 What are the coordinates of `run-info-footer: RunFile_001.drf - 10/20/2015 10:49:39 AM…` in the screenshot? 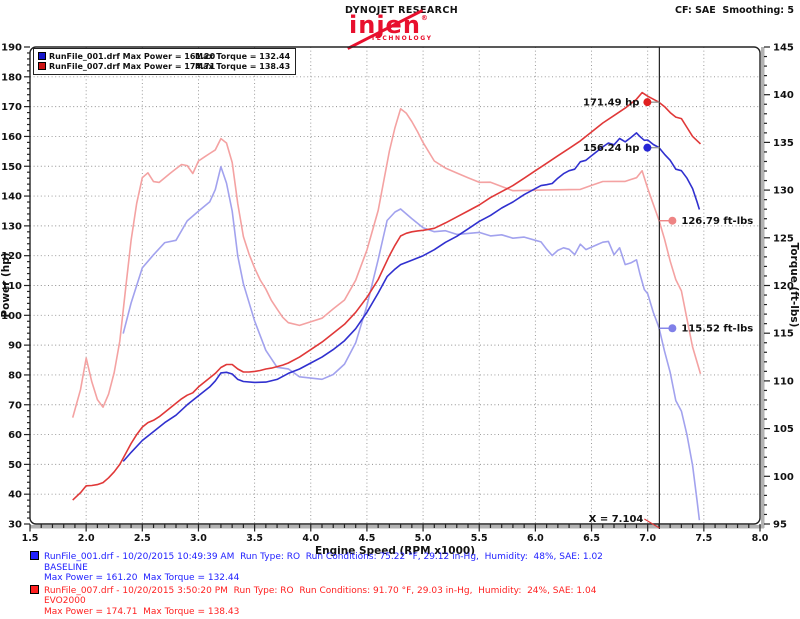 It's located at (410, 585).